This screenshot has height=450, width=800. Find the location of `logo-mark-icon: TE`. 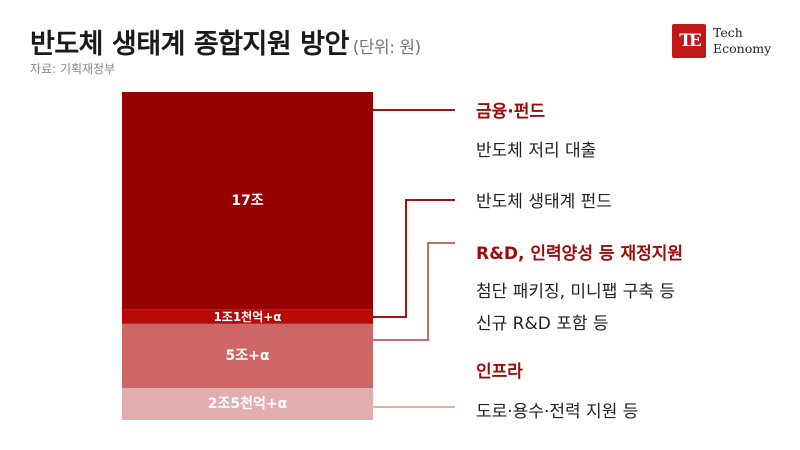

logo-mark-icon: TE is located at coordinates (689, 41).